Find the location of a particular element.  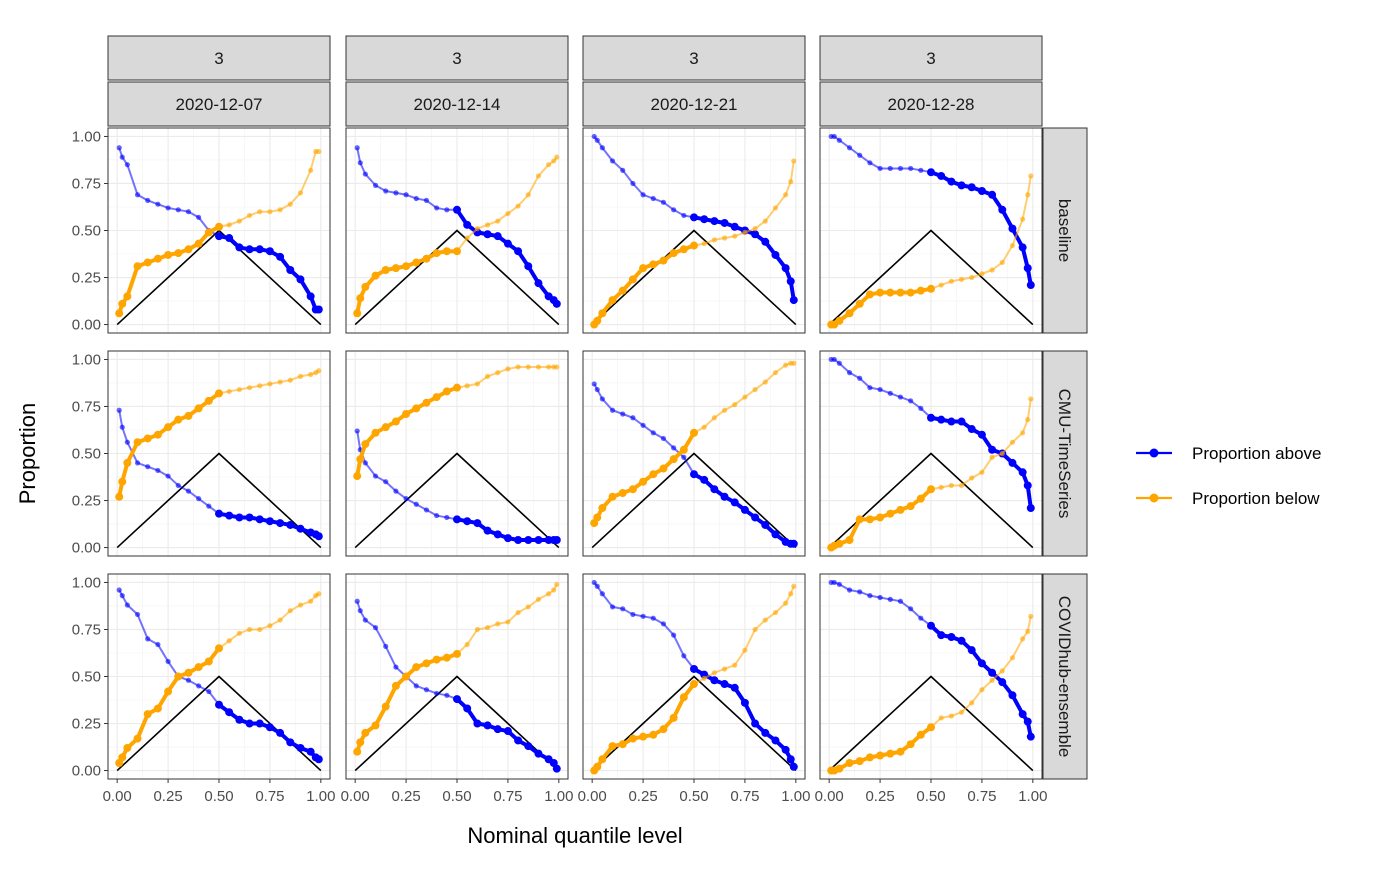

y-tick-label: 0.75 is located at coordinates (86, 183).